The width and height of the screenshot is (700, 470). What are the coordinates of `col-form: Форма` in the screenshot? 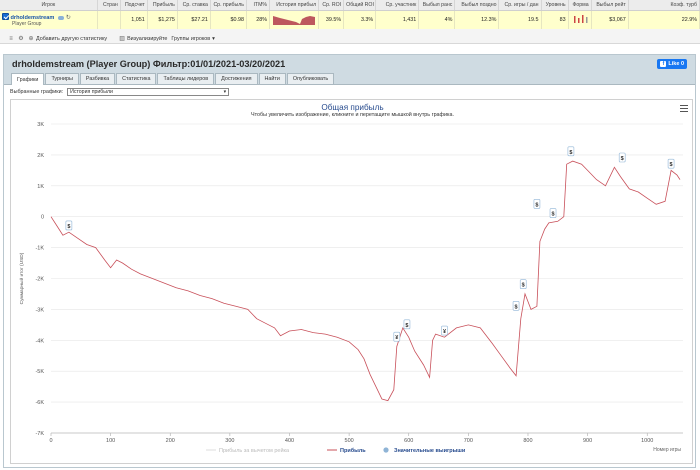 It's located at (580, 5).